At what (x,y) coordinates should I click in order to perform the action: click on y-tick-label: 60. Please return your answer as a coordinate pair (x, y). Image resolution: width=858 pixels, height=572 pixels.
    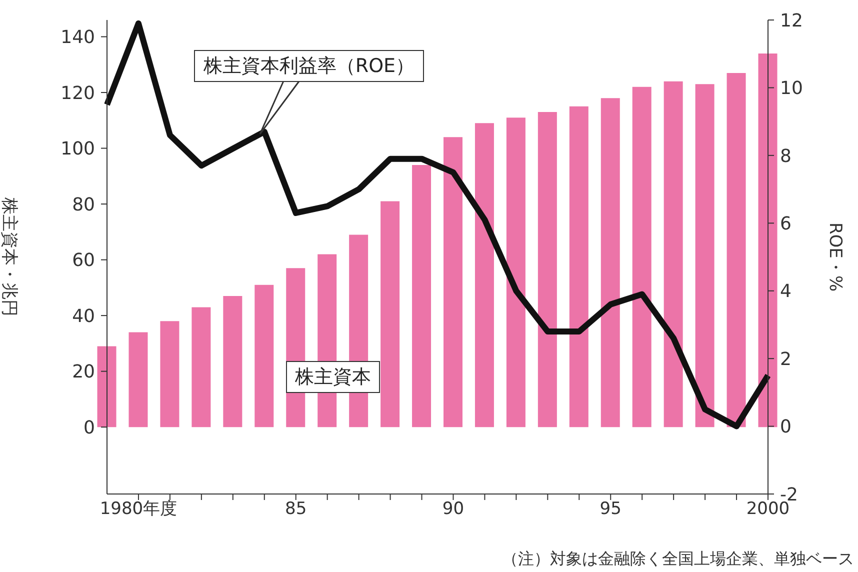
    Looking at the image, I should click on (83, 261).